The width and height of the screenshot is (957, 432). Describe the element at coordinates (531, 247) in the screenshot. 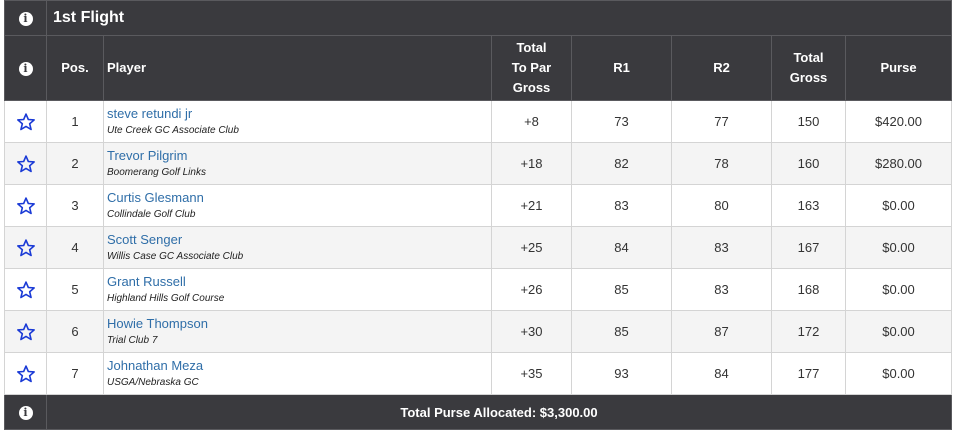

I see `to-par-cell: +25` at that location.